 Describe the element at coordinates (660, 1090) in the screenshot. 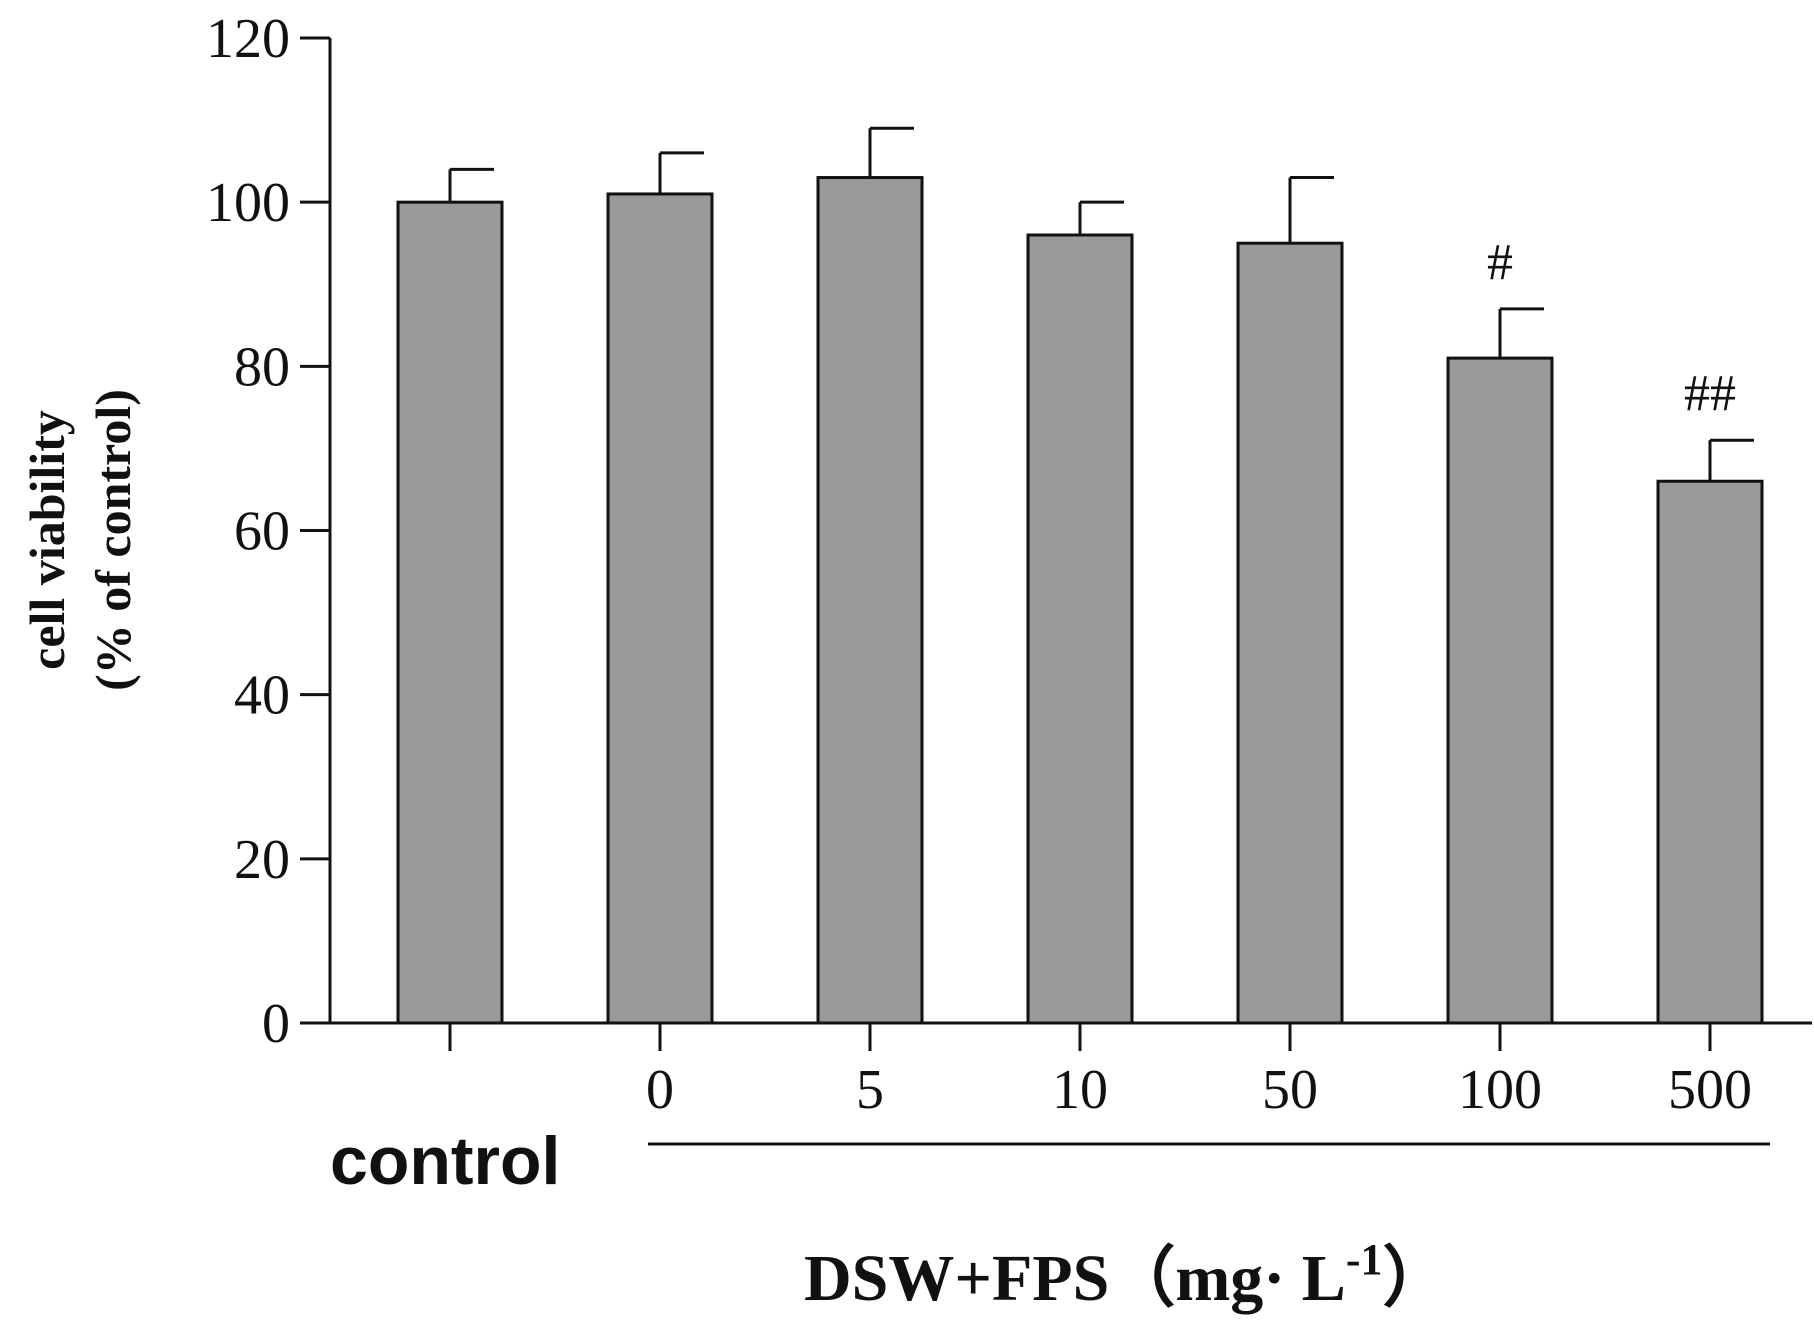

I see `x-tick-label: 0` at that location.